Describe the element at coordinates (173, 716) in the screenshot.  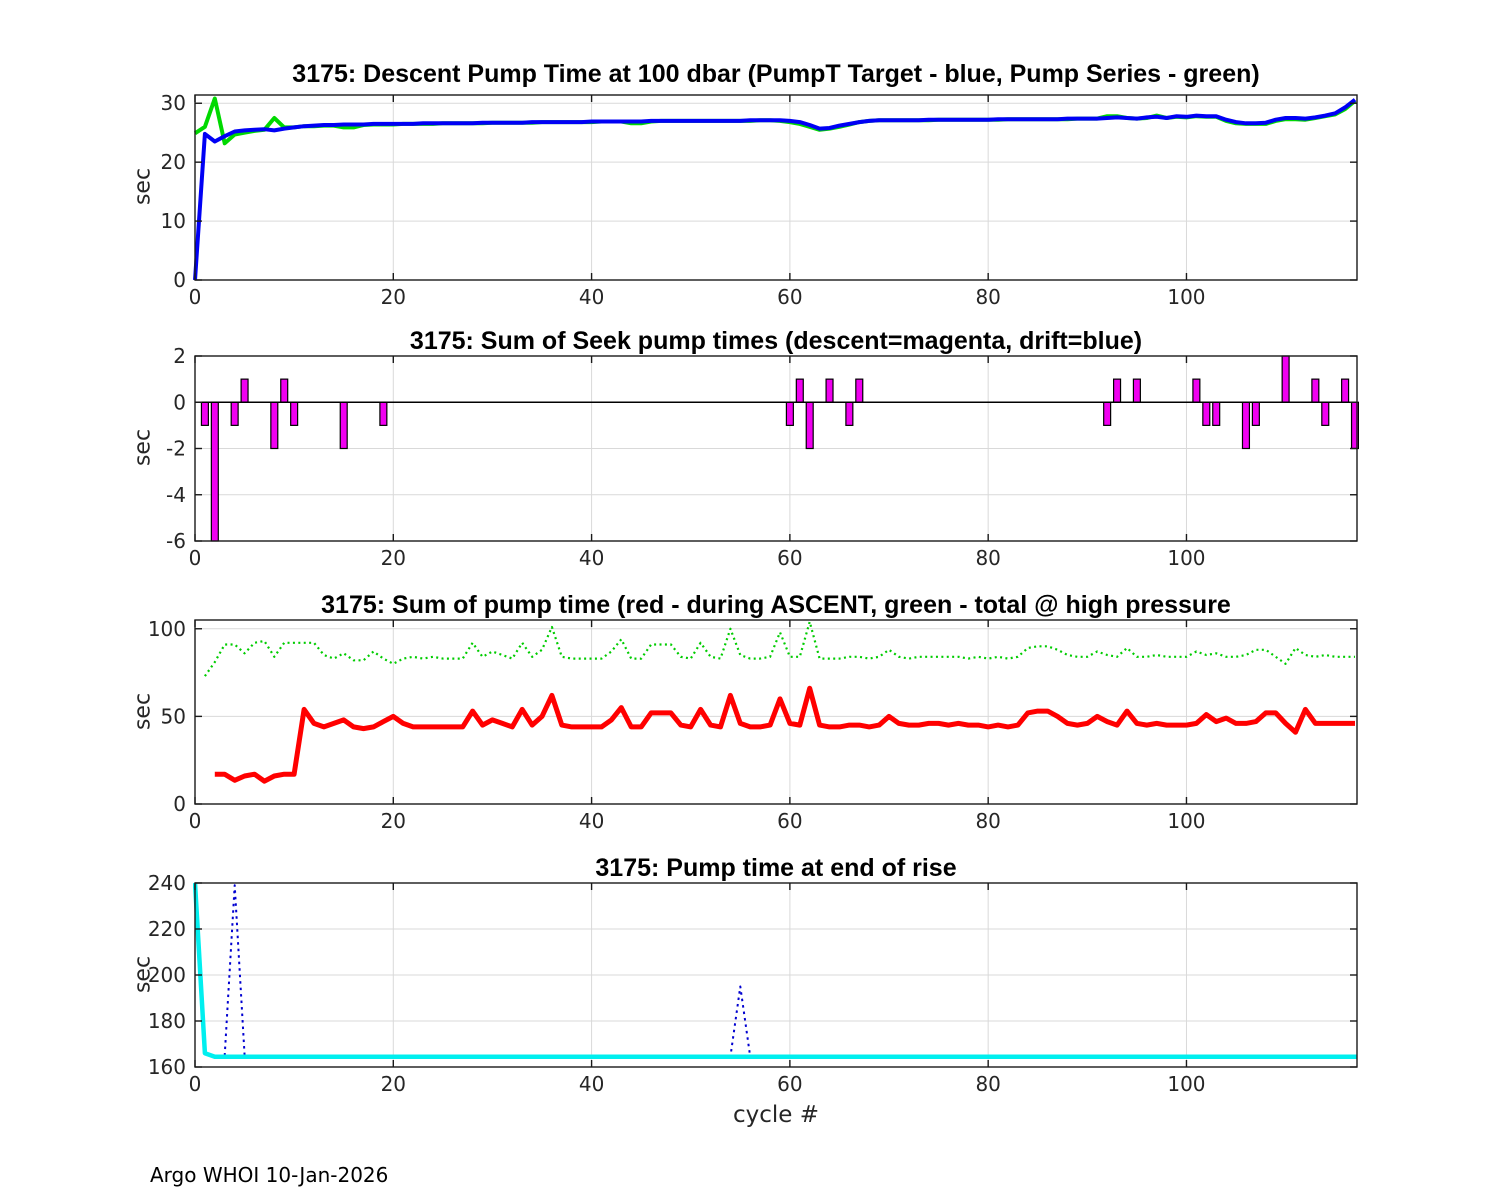
I see `y-tick-label: 50` at that location.